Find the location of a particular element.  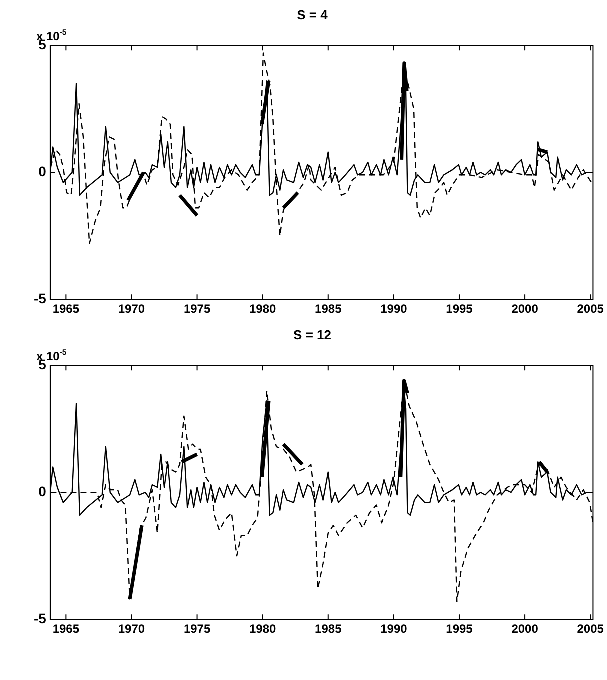

chart-title: S = 12 is located at coordinates (313, 334).